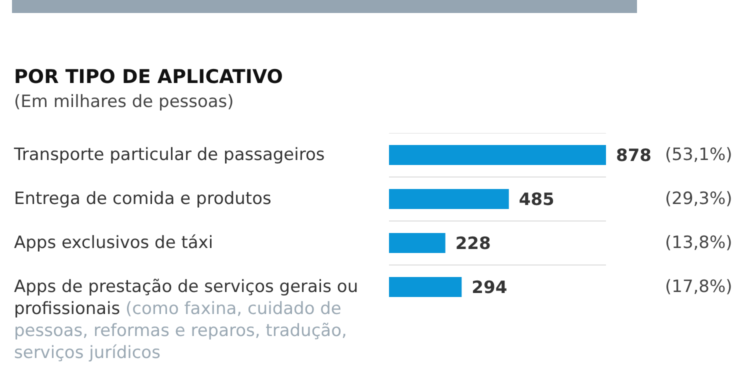  Describe the element at coordinates (124, 102) in the screenshot. I see `text: (Em milhares de pessoas)` at that location.